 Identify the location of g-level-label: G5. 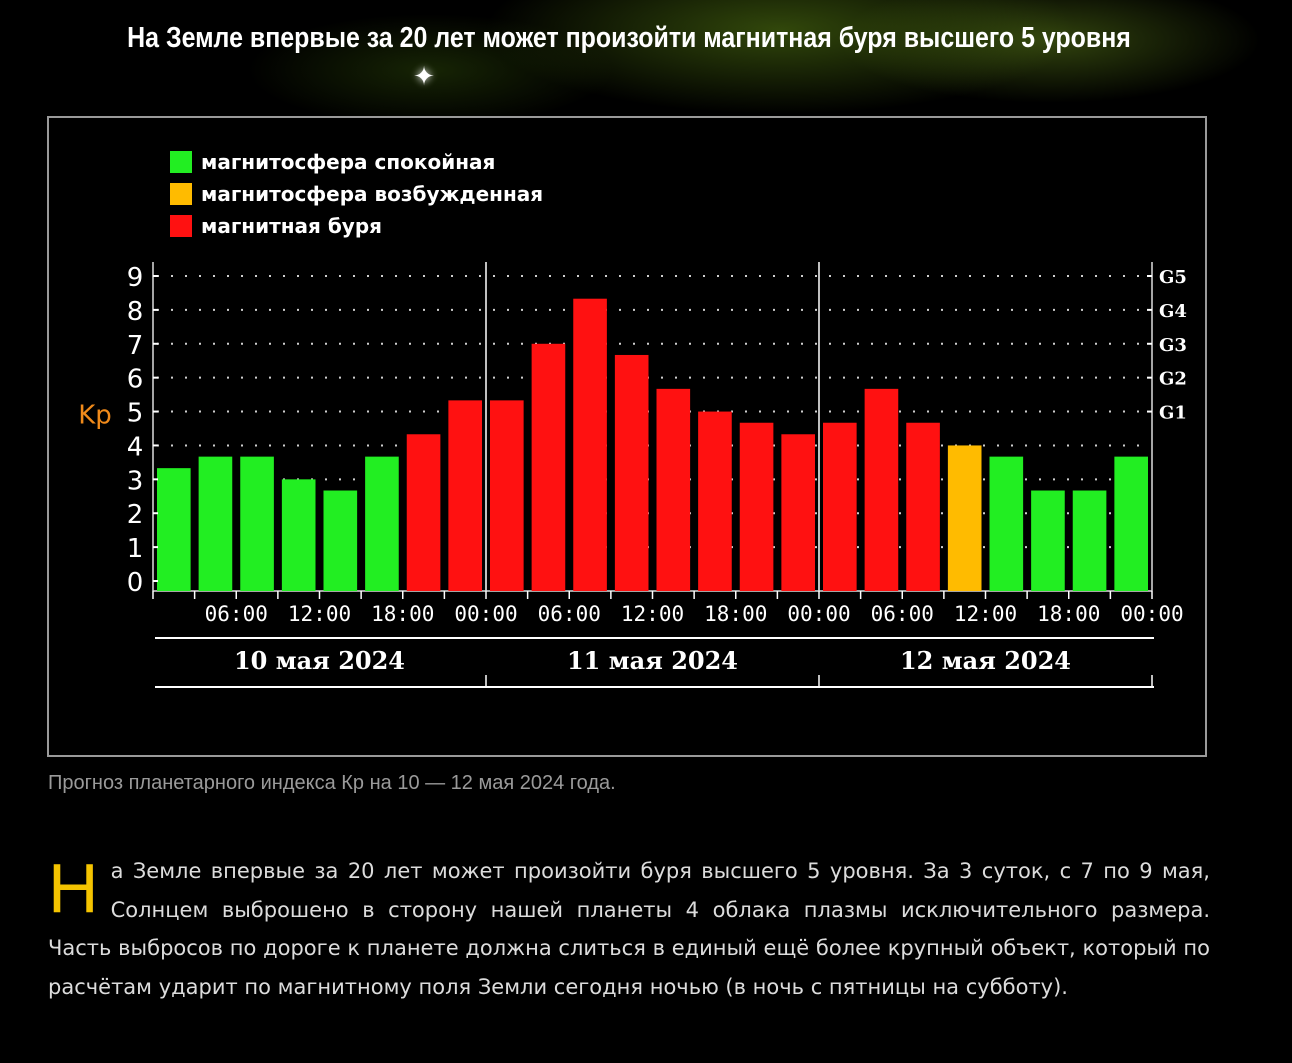
(1173, 277).